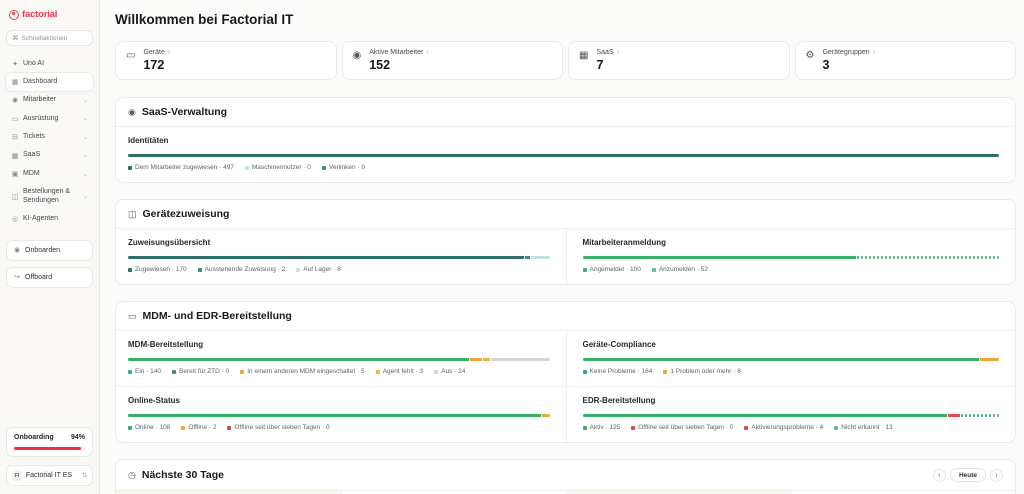 The height and width of the screenshot is (494, 1024). What do you see at coordinates (318, 269) in the screenshot?
I see `legend-item: Auf Lager · 8` at bounding box center [318, 269].